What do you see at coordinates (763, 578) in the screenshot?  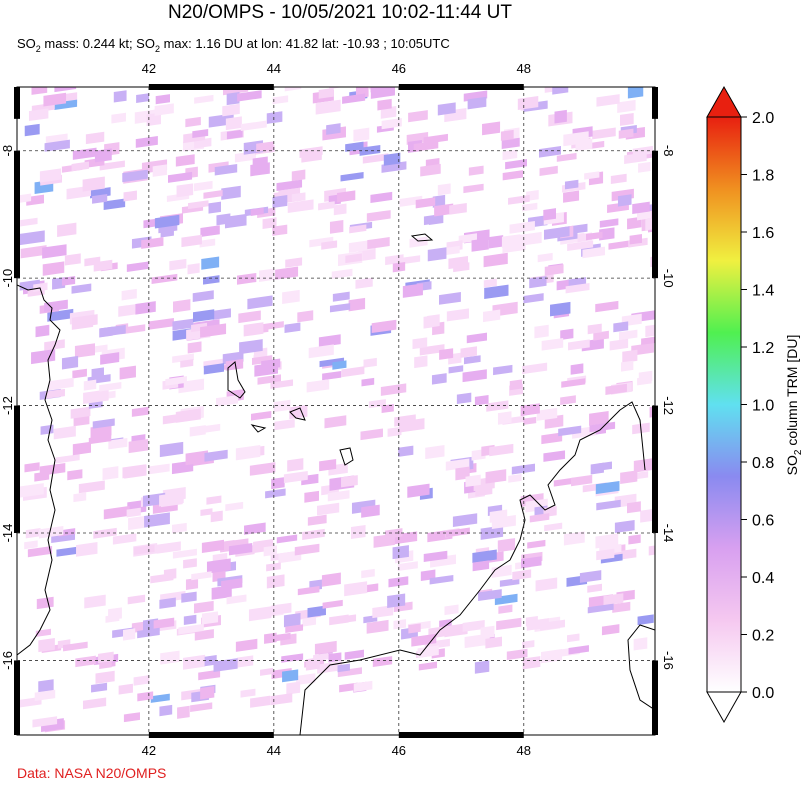 I see `colorbar-tick-label: 0.4` at bounding box center [763, 578].